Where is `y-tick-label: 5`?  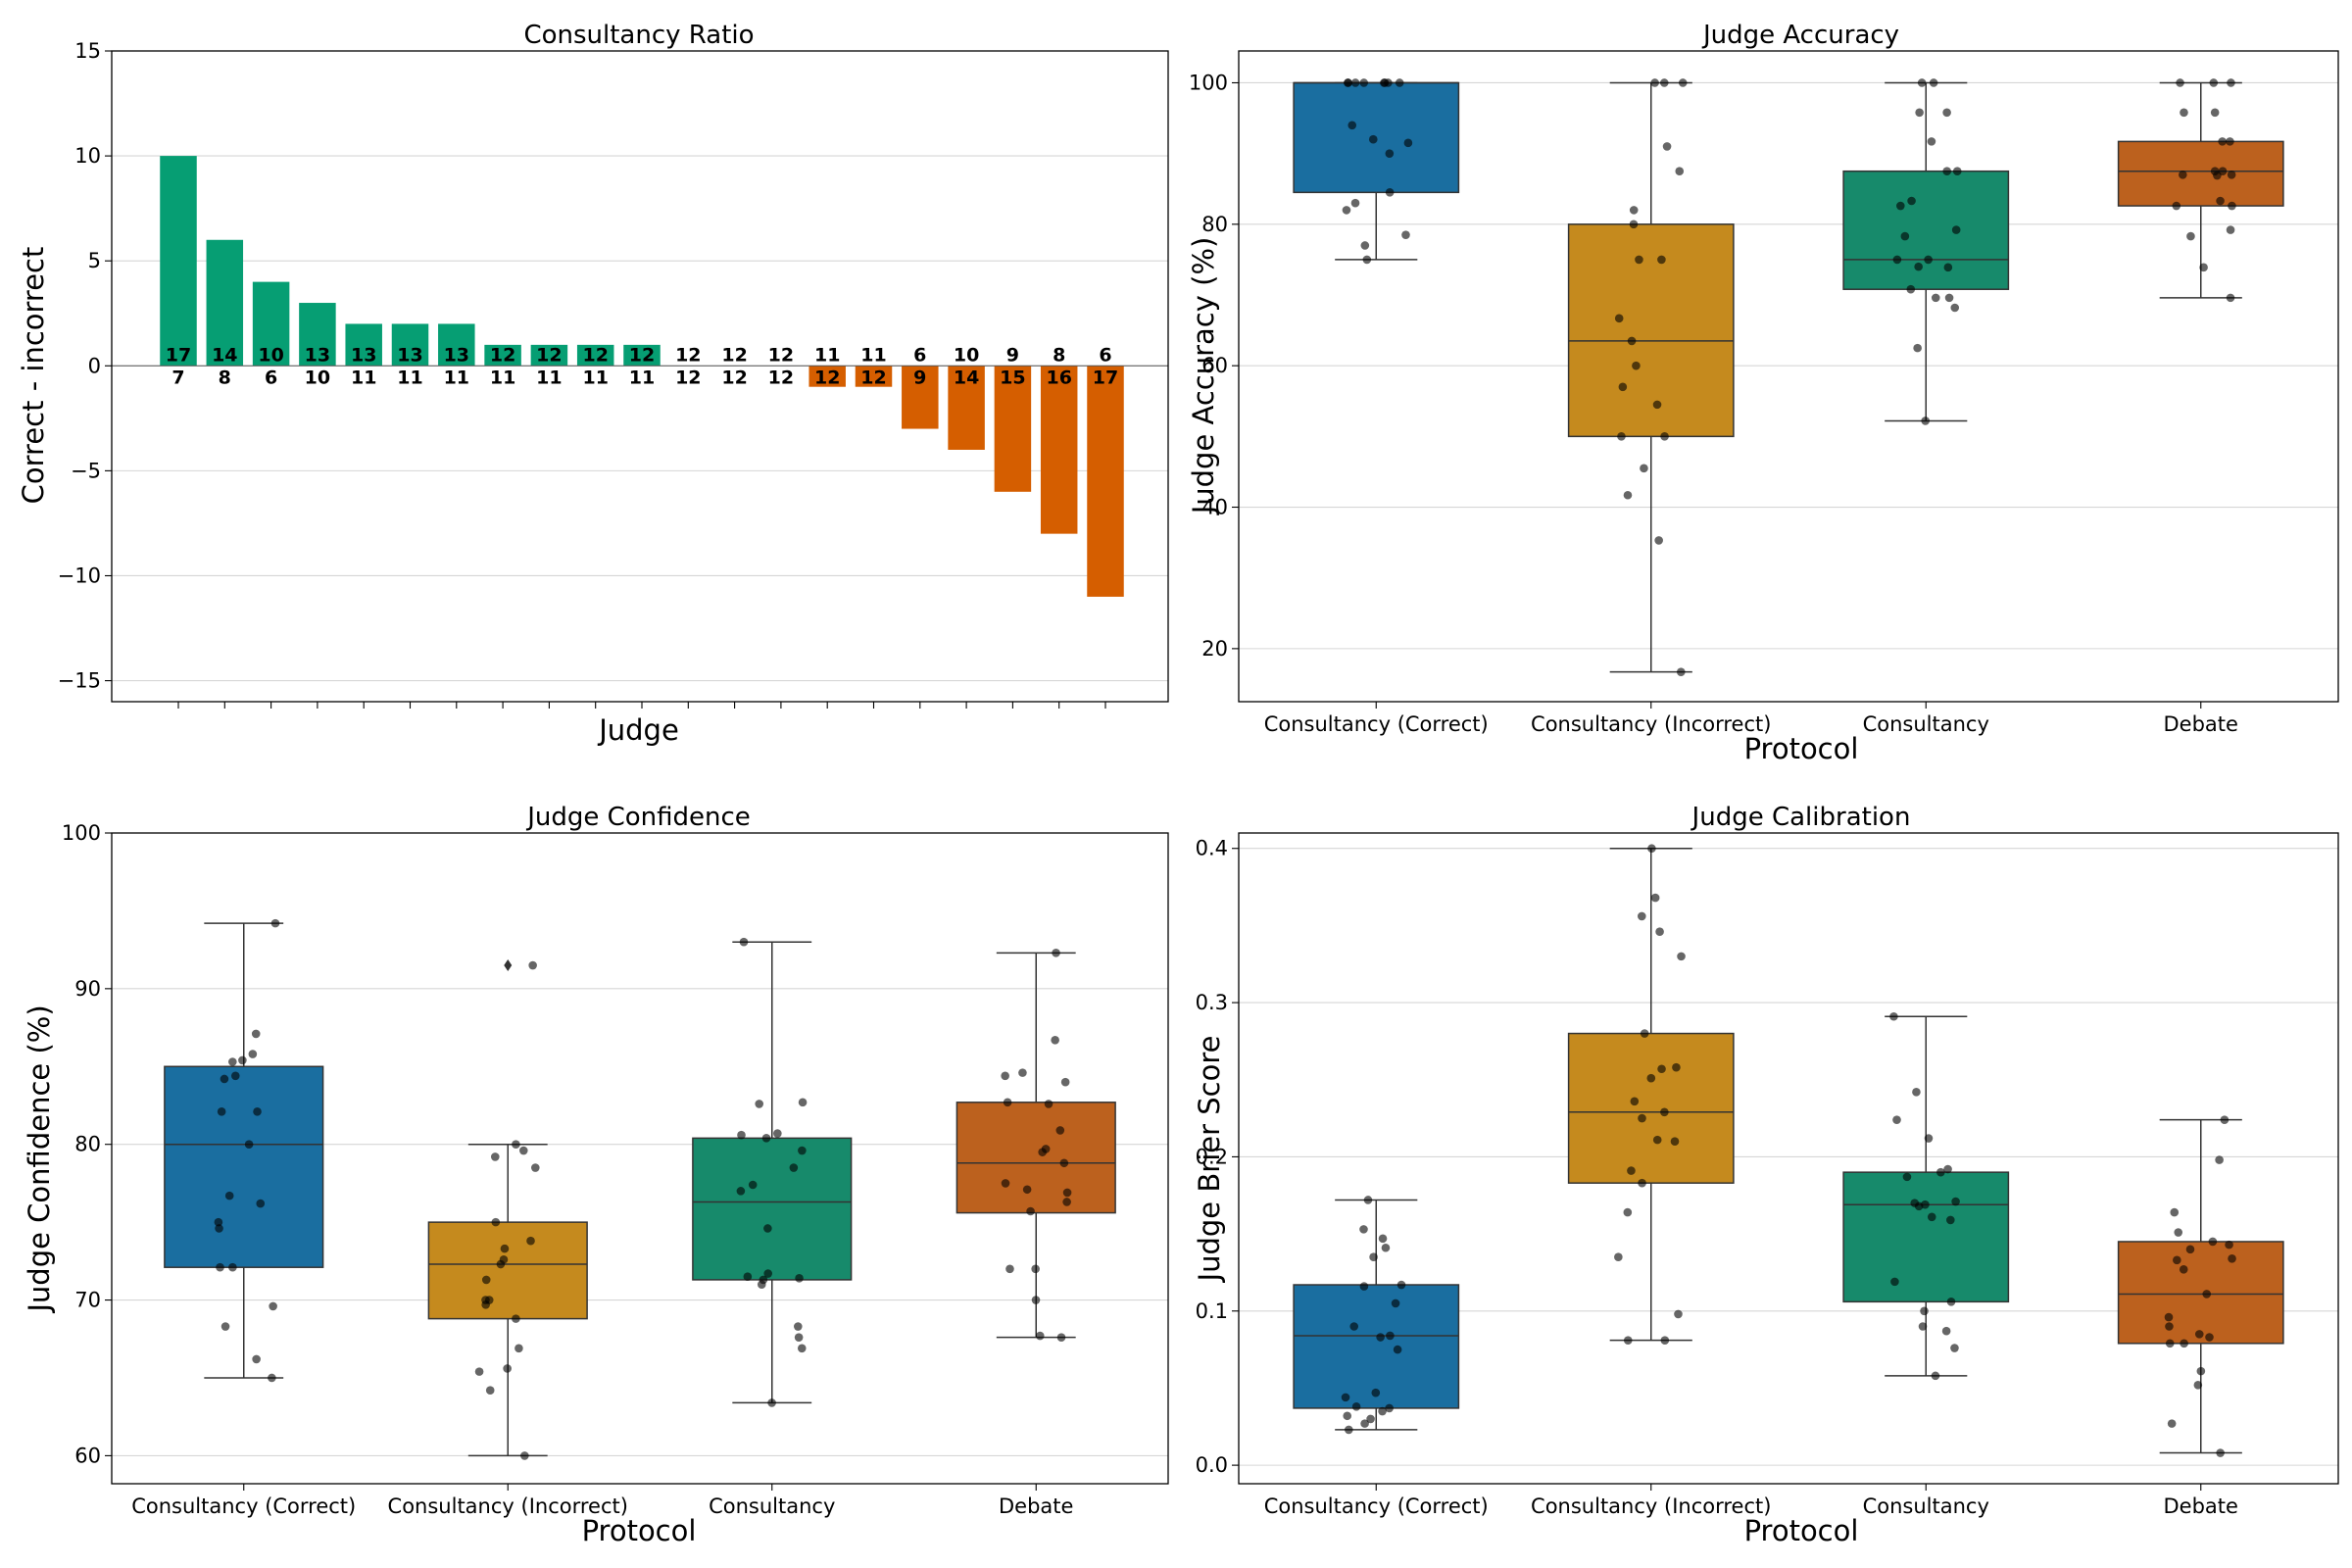
y-tick-label: 5 is located at coordinates (94, 260).